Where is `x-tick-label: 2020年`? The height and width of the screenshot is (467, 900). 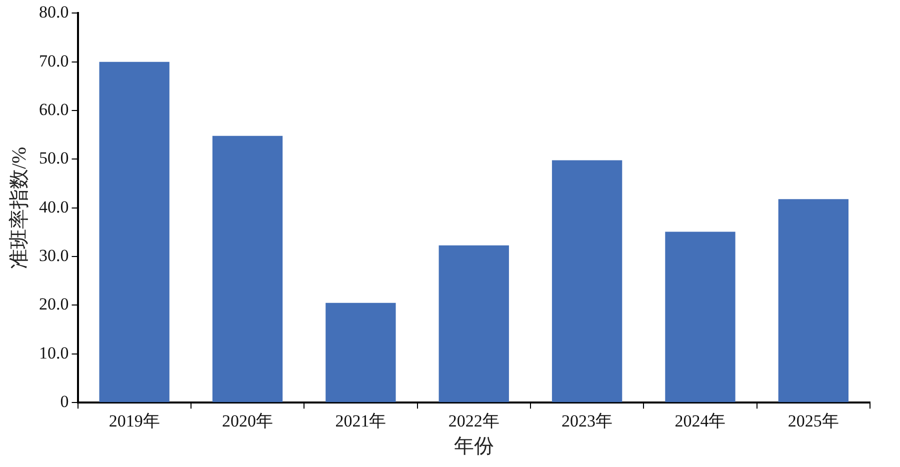
x-tick-label: 2020年 is located at coordinates (248, 420).